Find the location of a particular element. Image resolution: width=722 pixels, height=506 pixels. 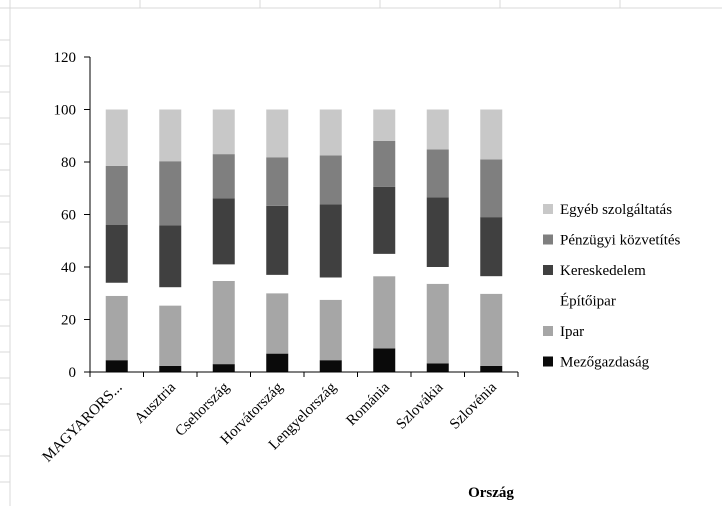

legend-label: Egyéb szolgáltatás is located at coordinates (616, 210).